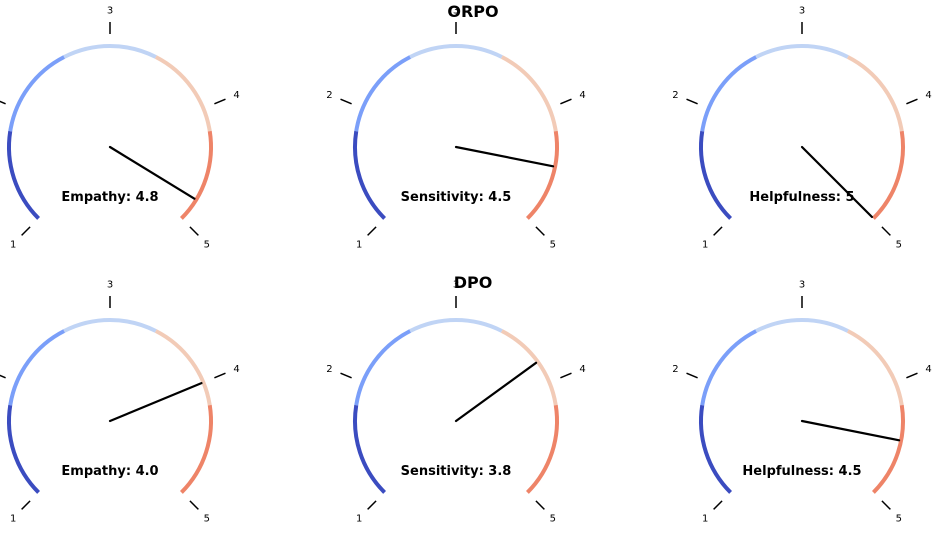  I want to click on gauge-r1-c1-tick-label-1: 1, so click(359, 518).